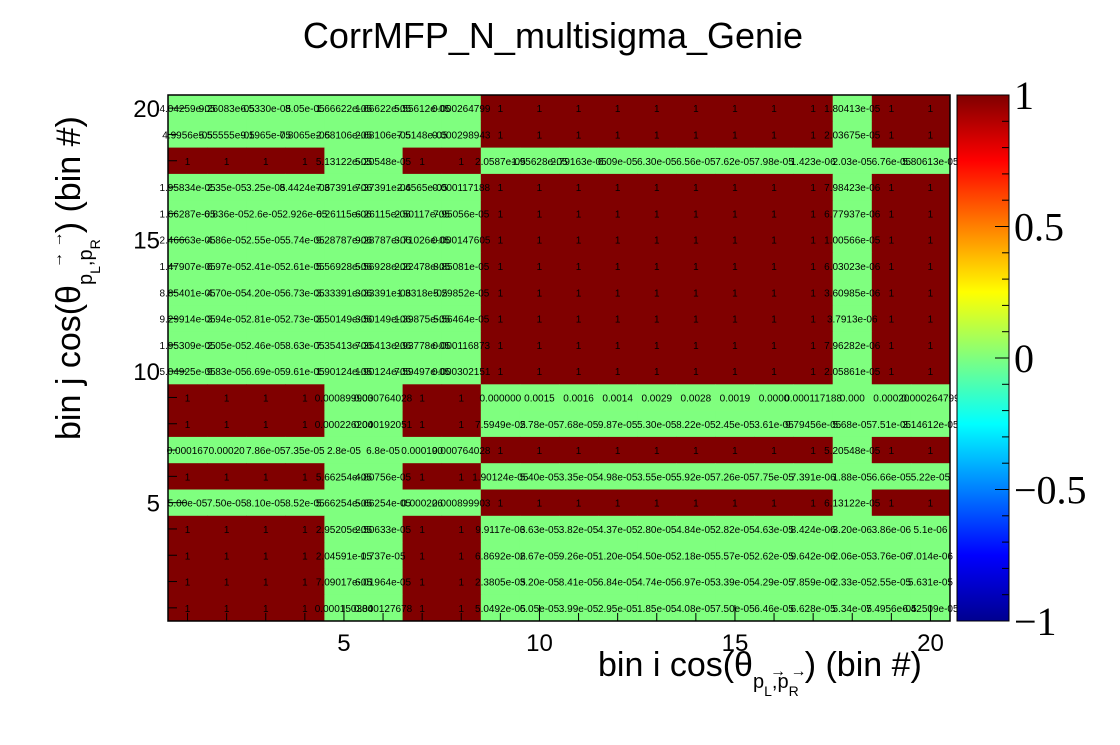  What do you see at coordinates (578, 162) in the screenshot?
I see `heatmap-cell-label: 2.79163e-05` at bounding box center [578, 162].